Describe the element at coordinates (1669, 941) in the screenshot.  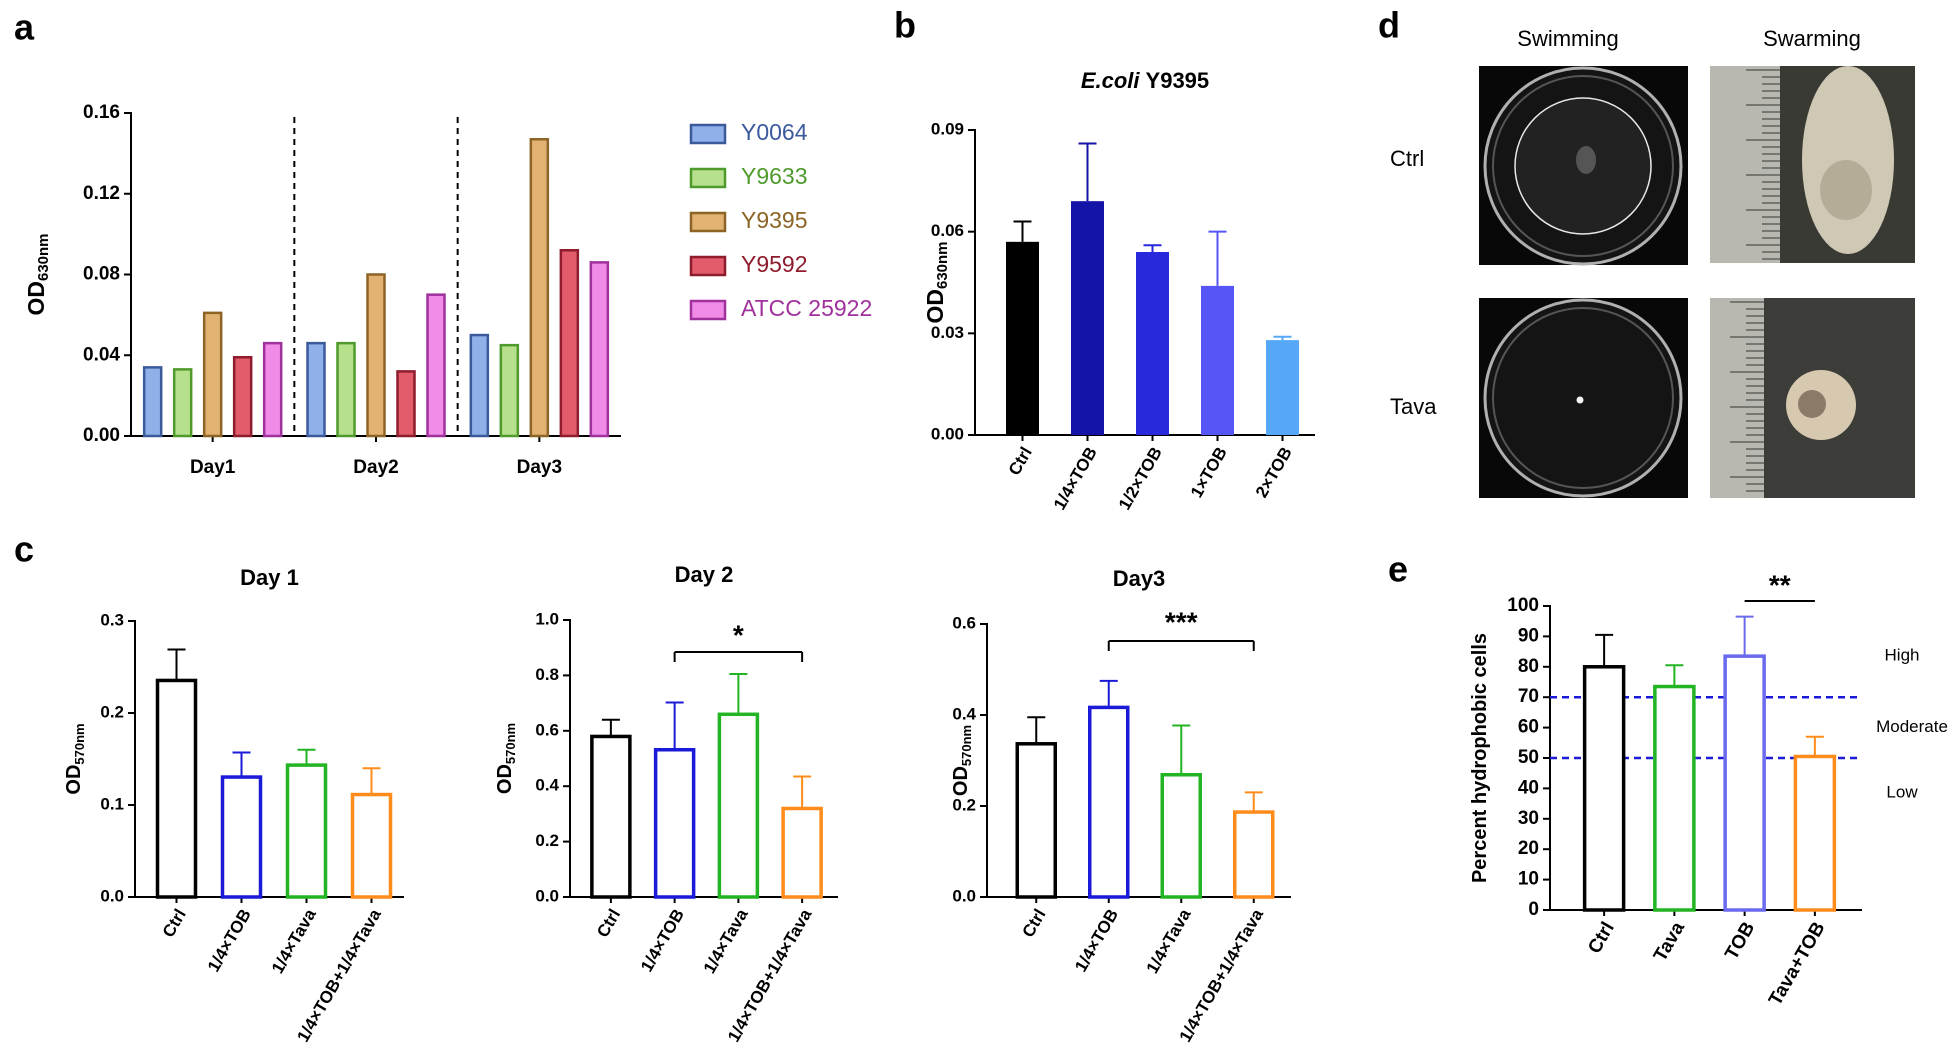
I see `x-tick-label: Tava` at that location.